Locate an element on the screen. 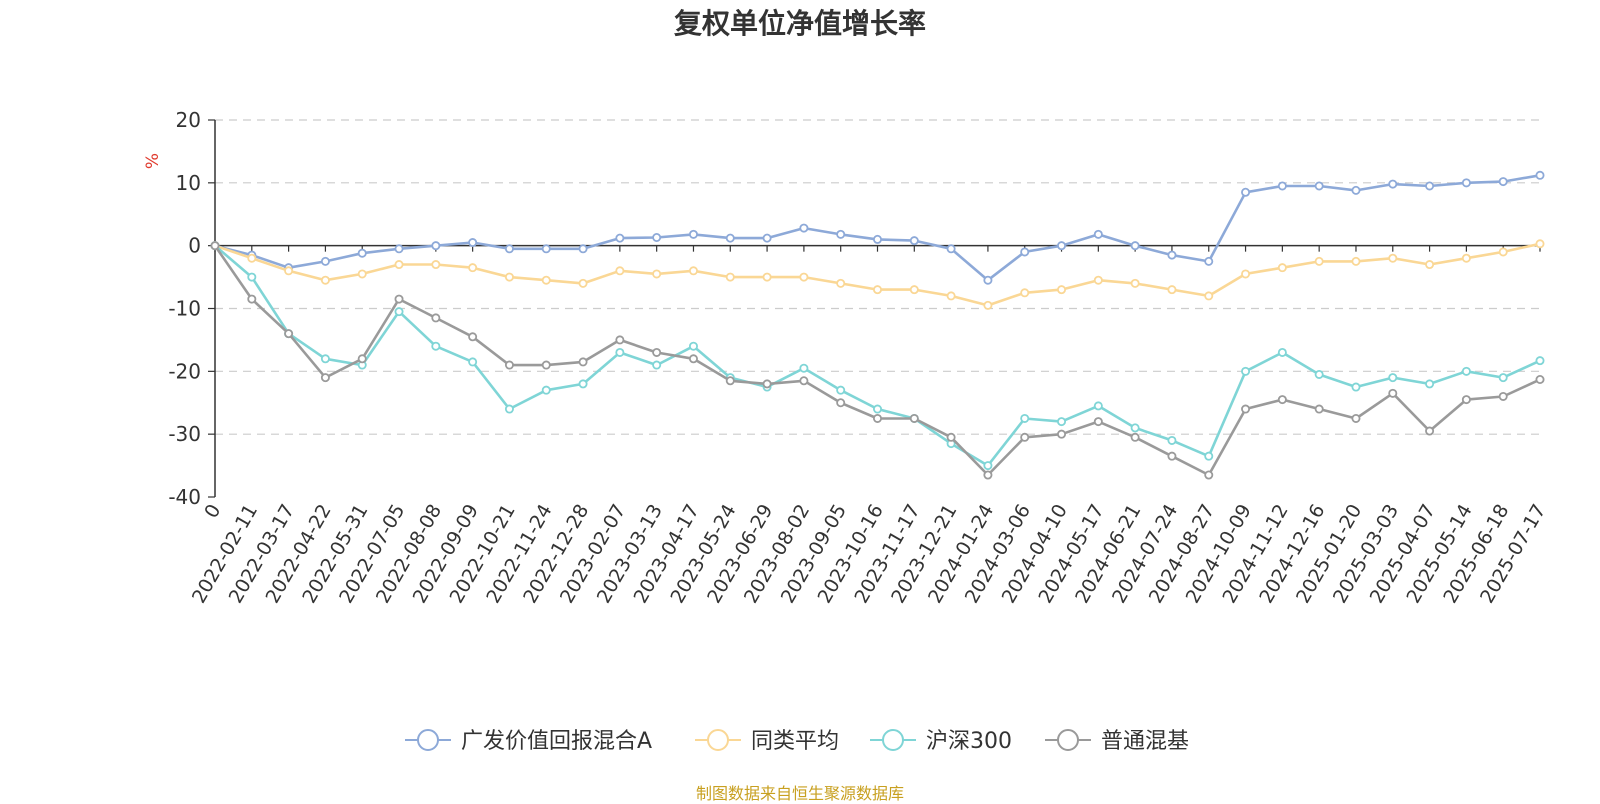 This screenshot has width=1600, height=804. y-axis-unit: % is located at coordinates (153, 161).